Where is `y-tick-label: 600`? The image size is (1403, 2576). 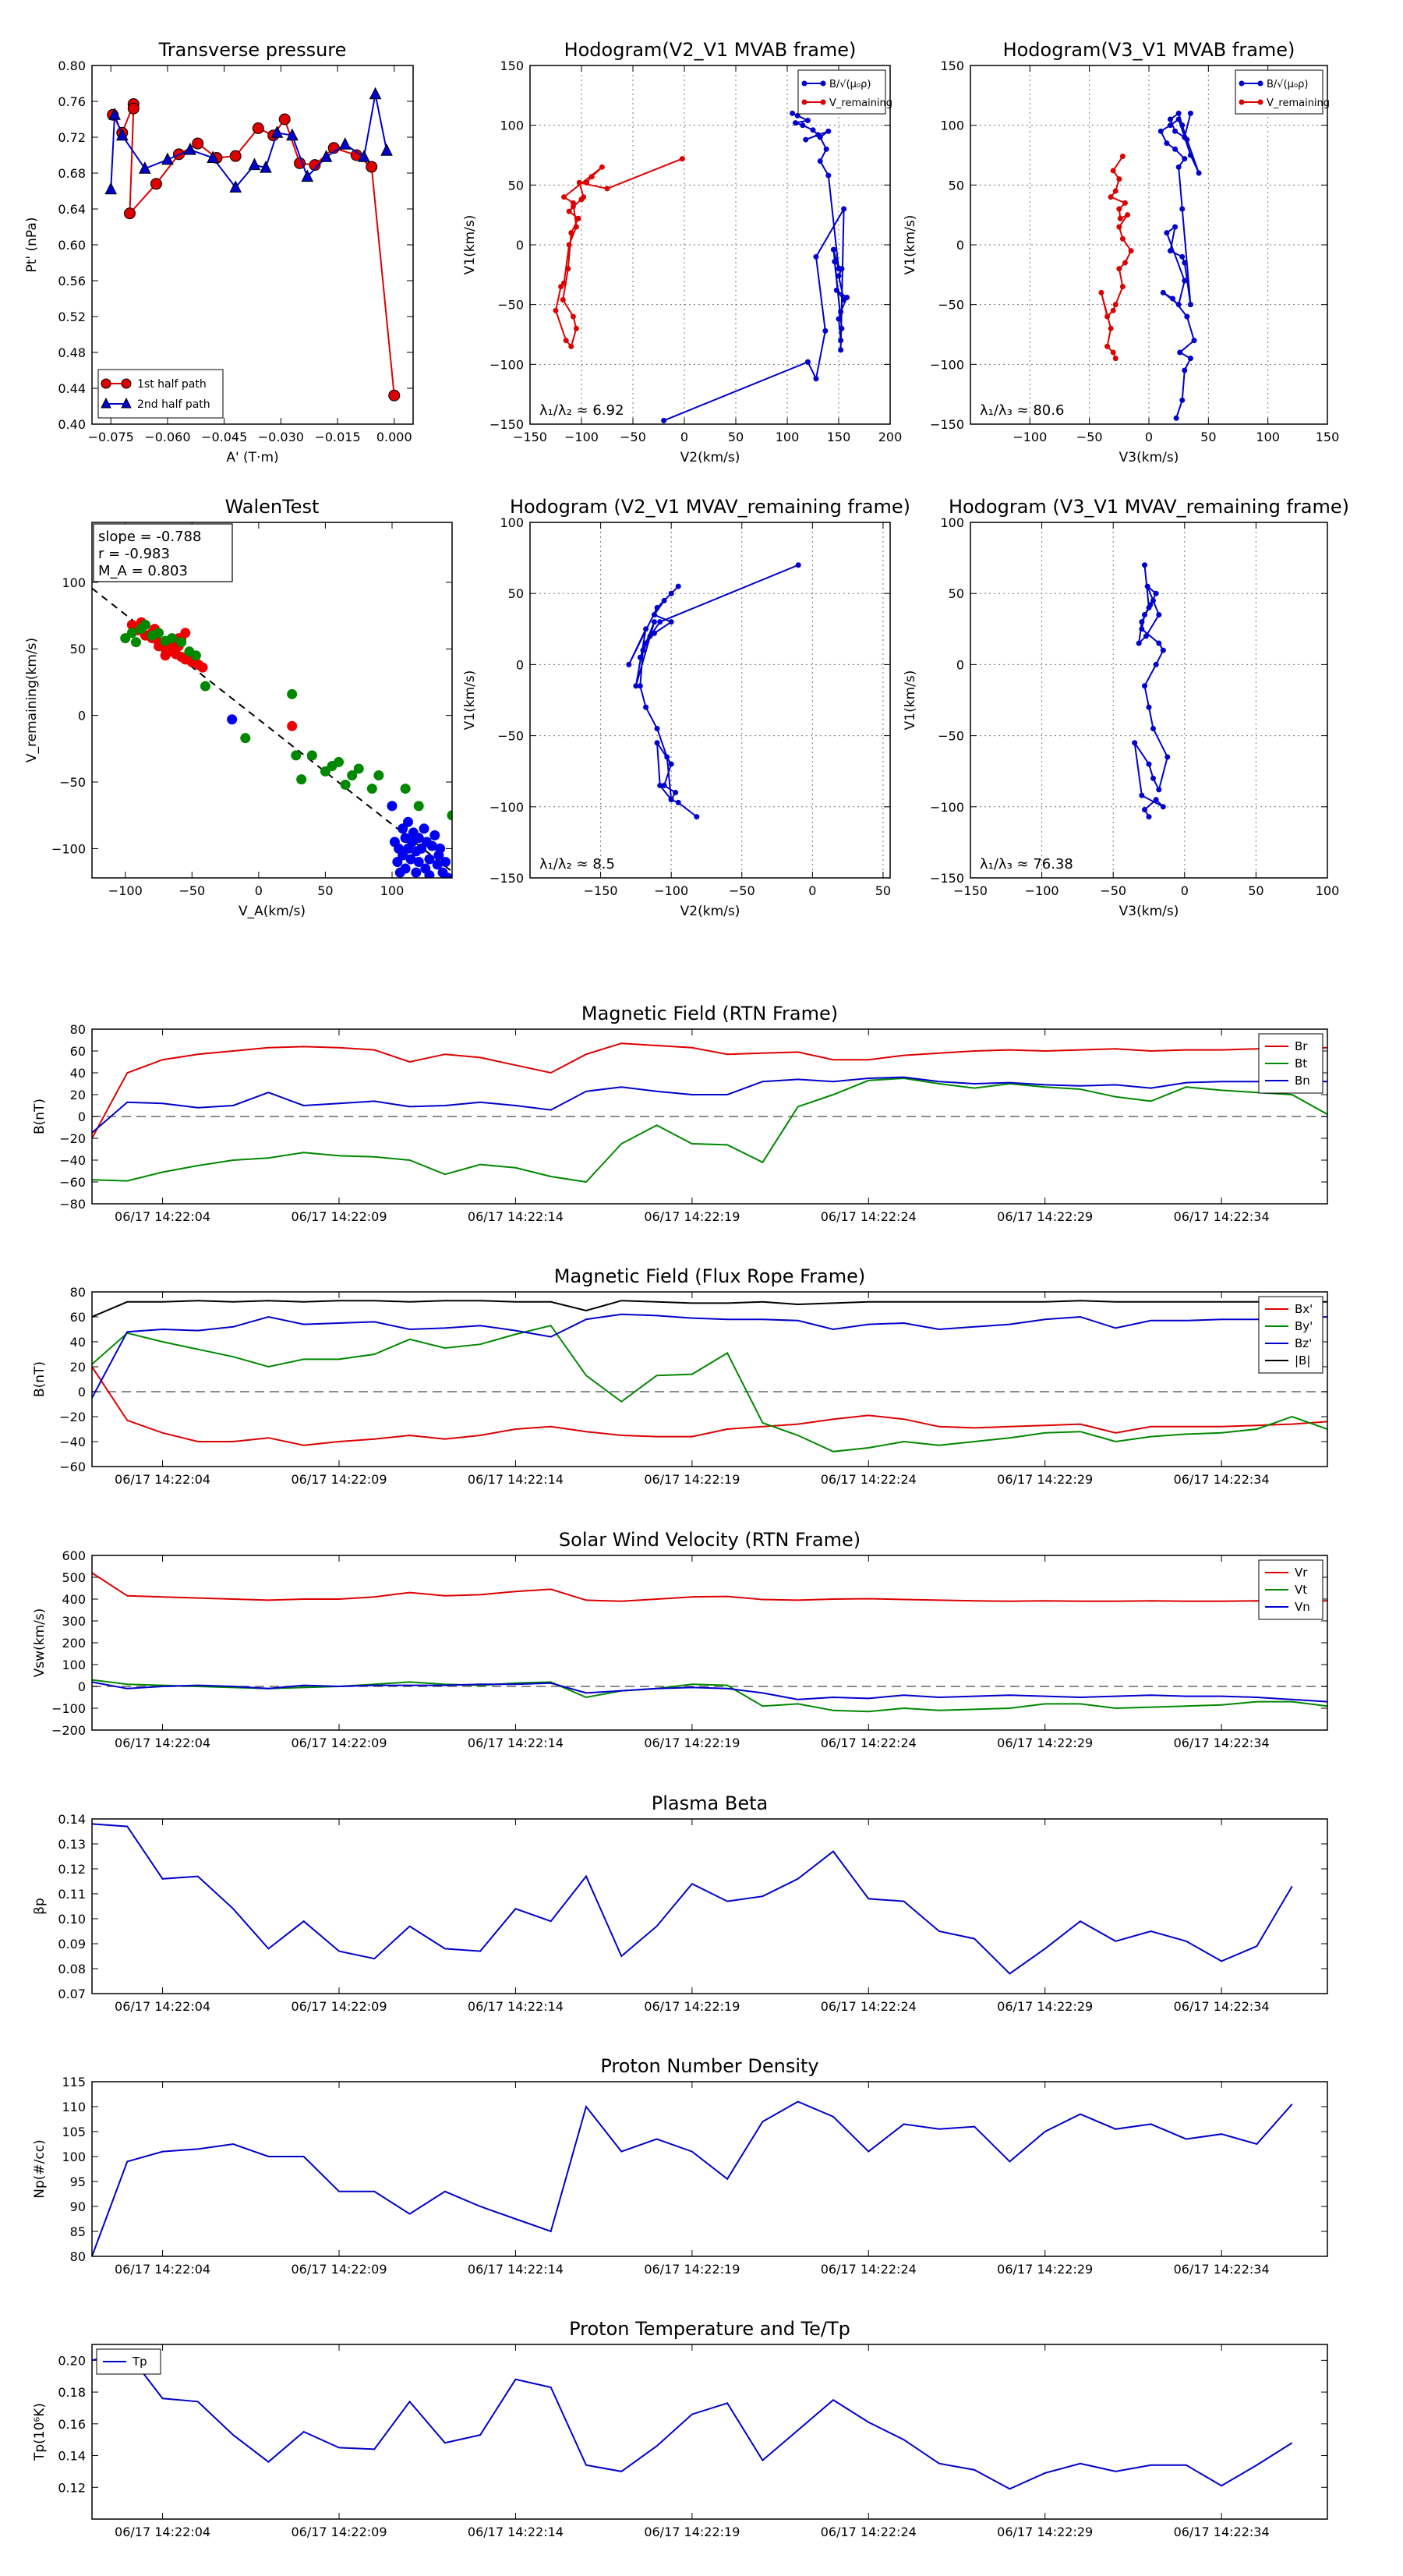
y-tick-label: 600 is located at coordinates (74, 1555).